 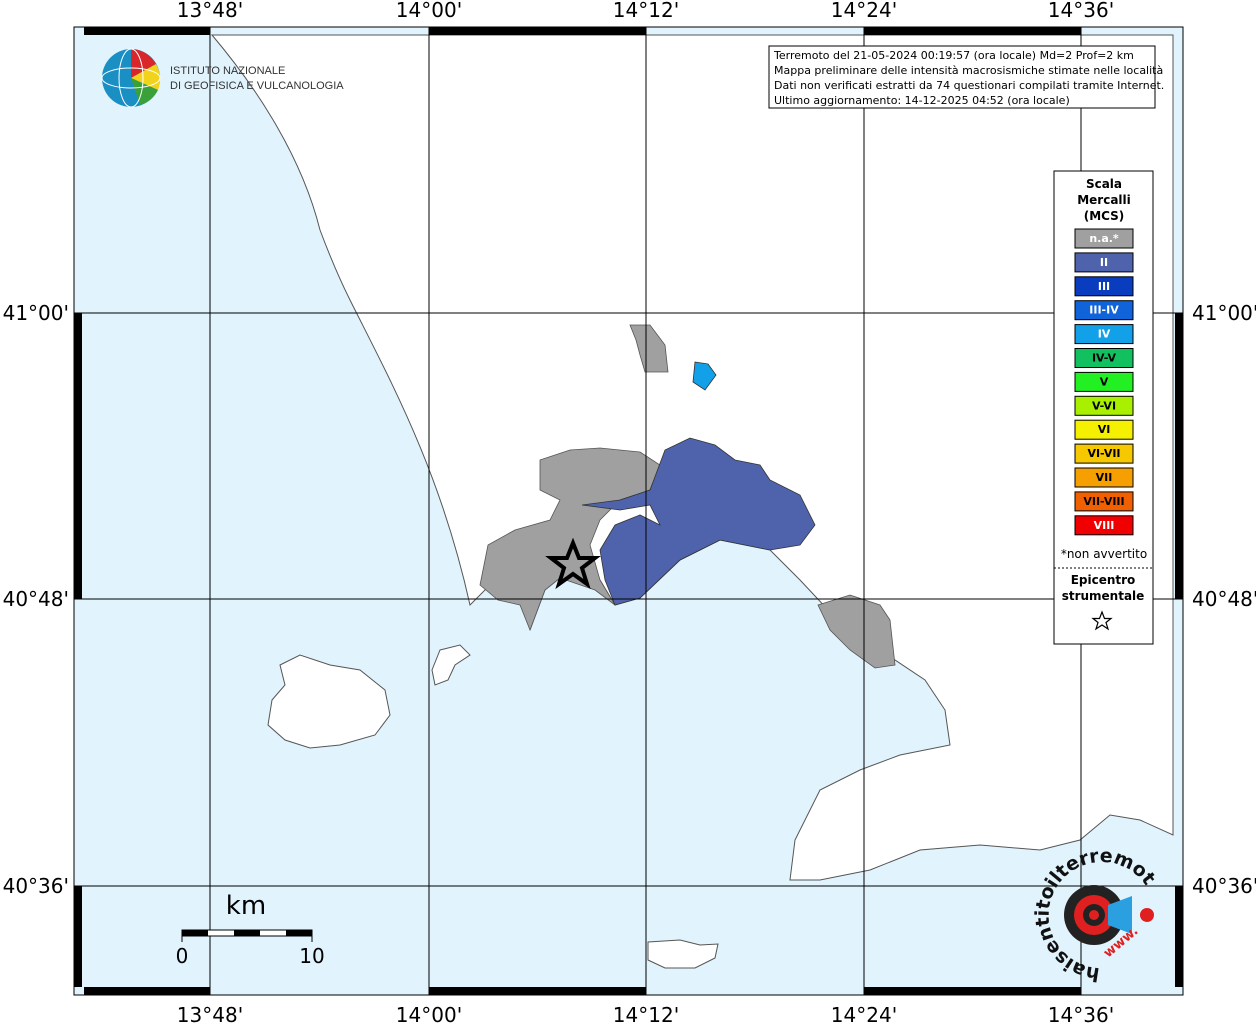 I want to click on island-procida, so click(x=451, y=665).